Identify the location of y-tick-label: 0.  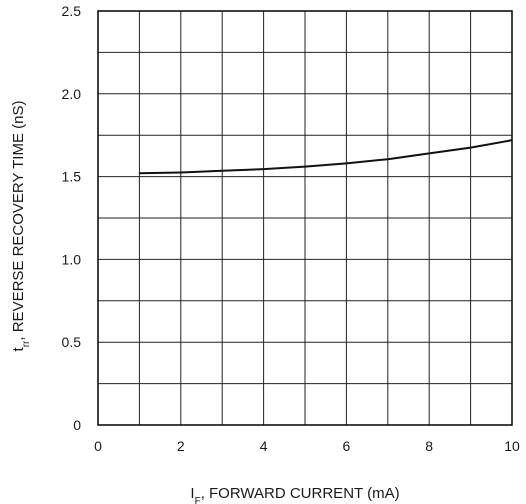
(77, 425).